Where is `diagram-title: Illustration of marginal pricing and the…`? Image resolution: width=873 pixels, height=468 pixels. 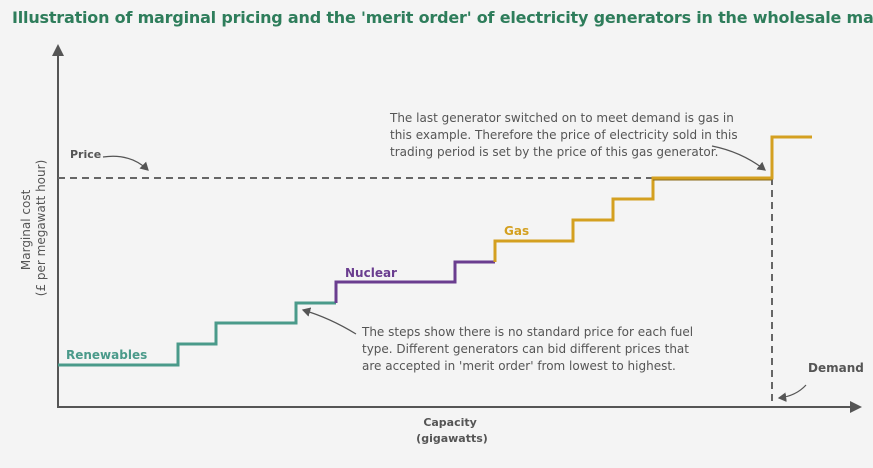
diagram-title: Illustration of marginal pricing and the… is located at coordinates (442, 17).